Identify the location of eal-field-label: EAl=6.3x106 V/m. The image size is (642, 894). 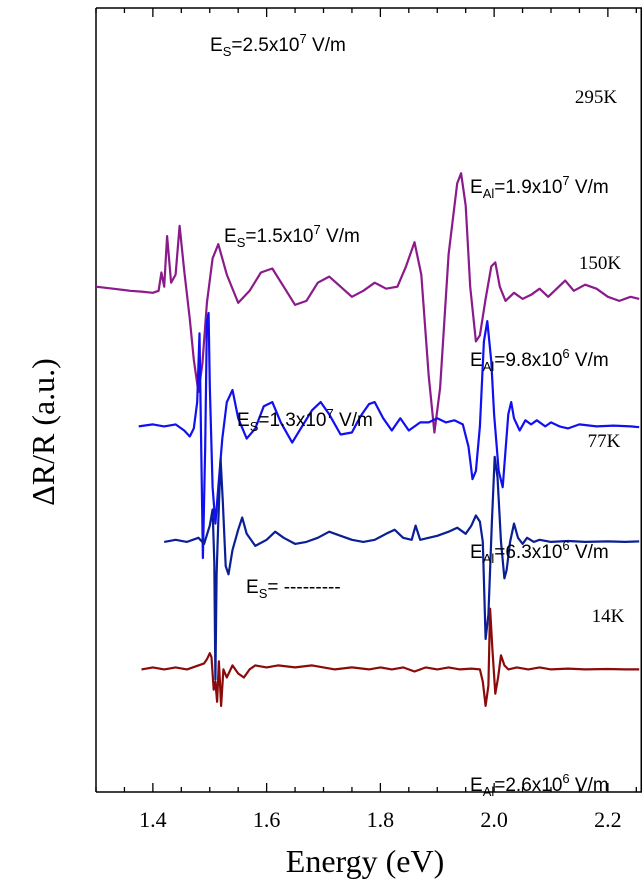
(539, 552).